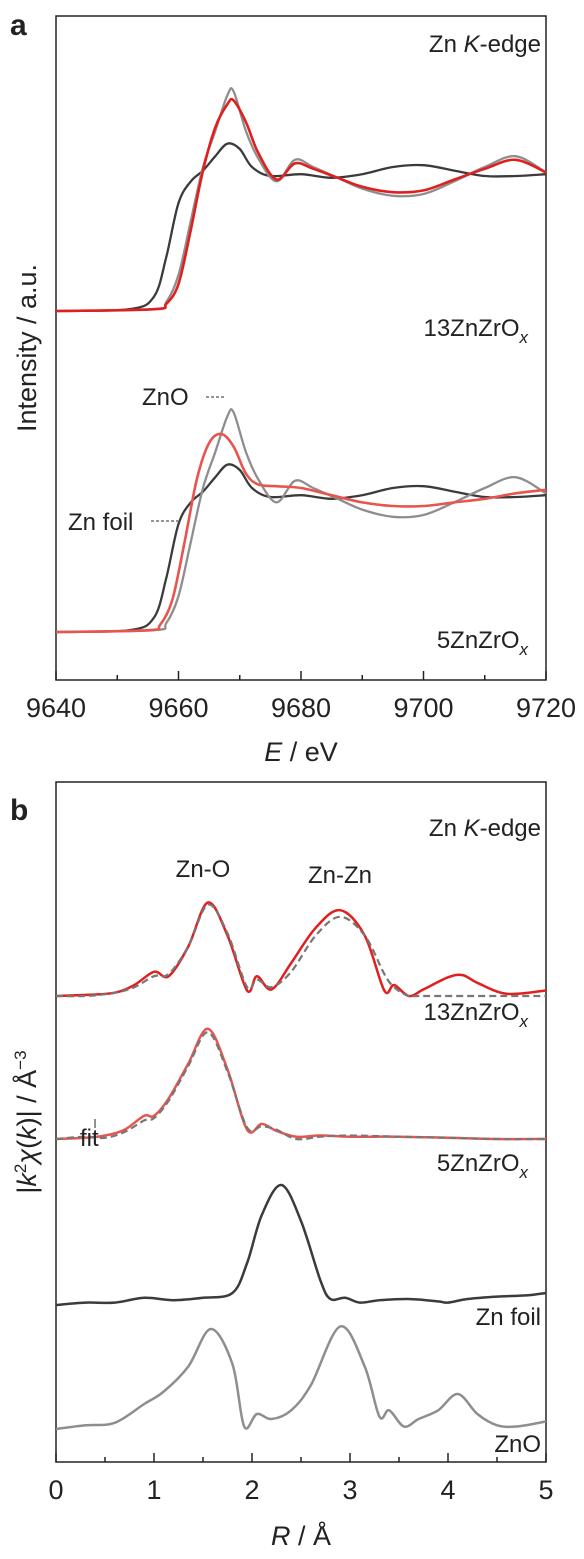  I want to click on panel-b-x-tick-label: 3, so click(349, 1490).